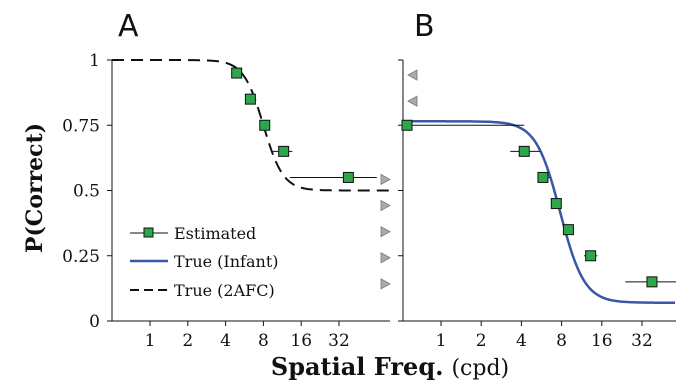 This screenshot has width=676, height=386. I want to click on x-axis-label-unit: (cpd), so click(480, 368).